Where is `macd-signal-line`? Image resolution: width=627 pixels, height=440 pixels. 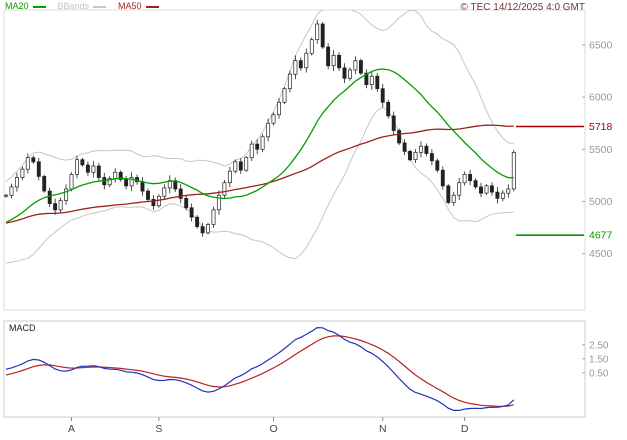
macd-signal-line is located at coordinates (259, 371).